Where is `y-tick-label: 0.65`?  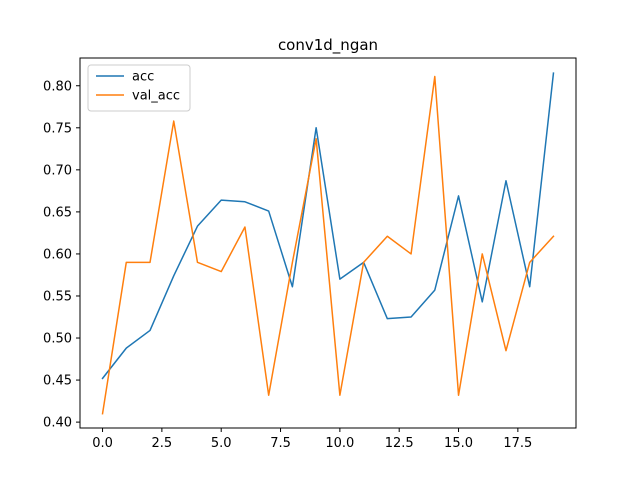
y-tick-label: 0.65 is located at coordinates (57, 212).